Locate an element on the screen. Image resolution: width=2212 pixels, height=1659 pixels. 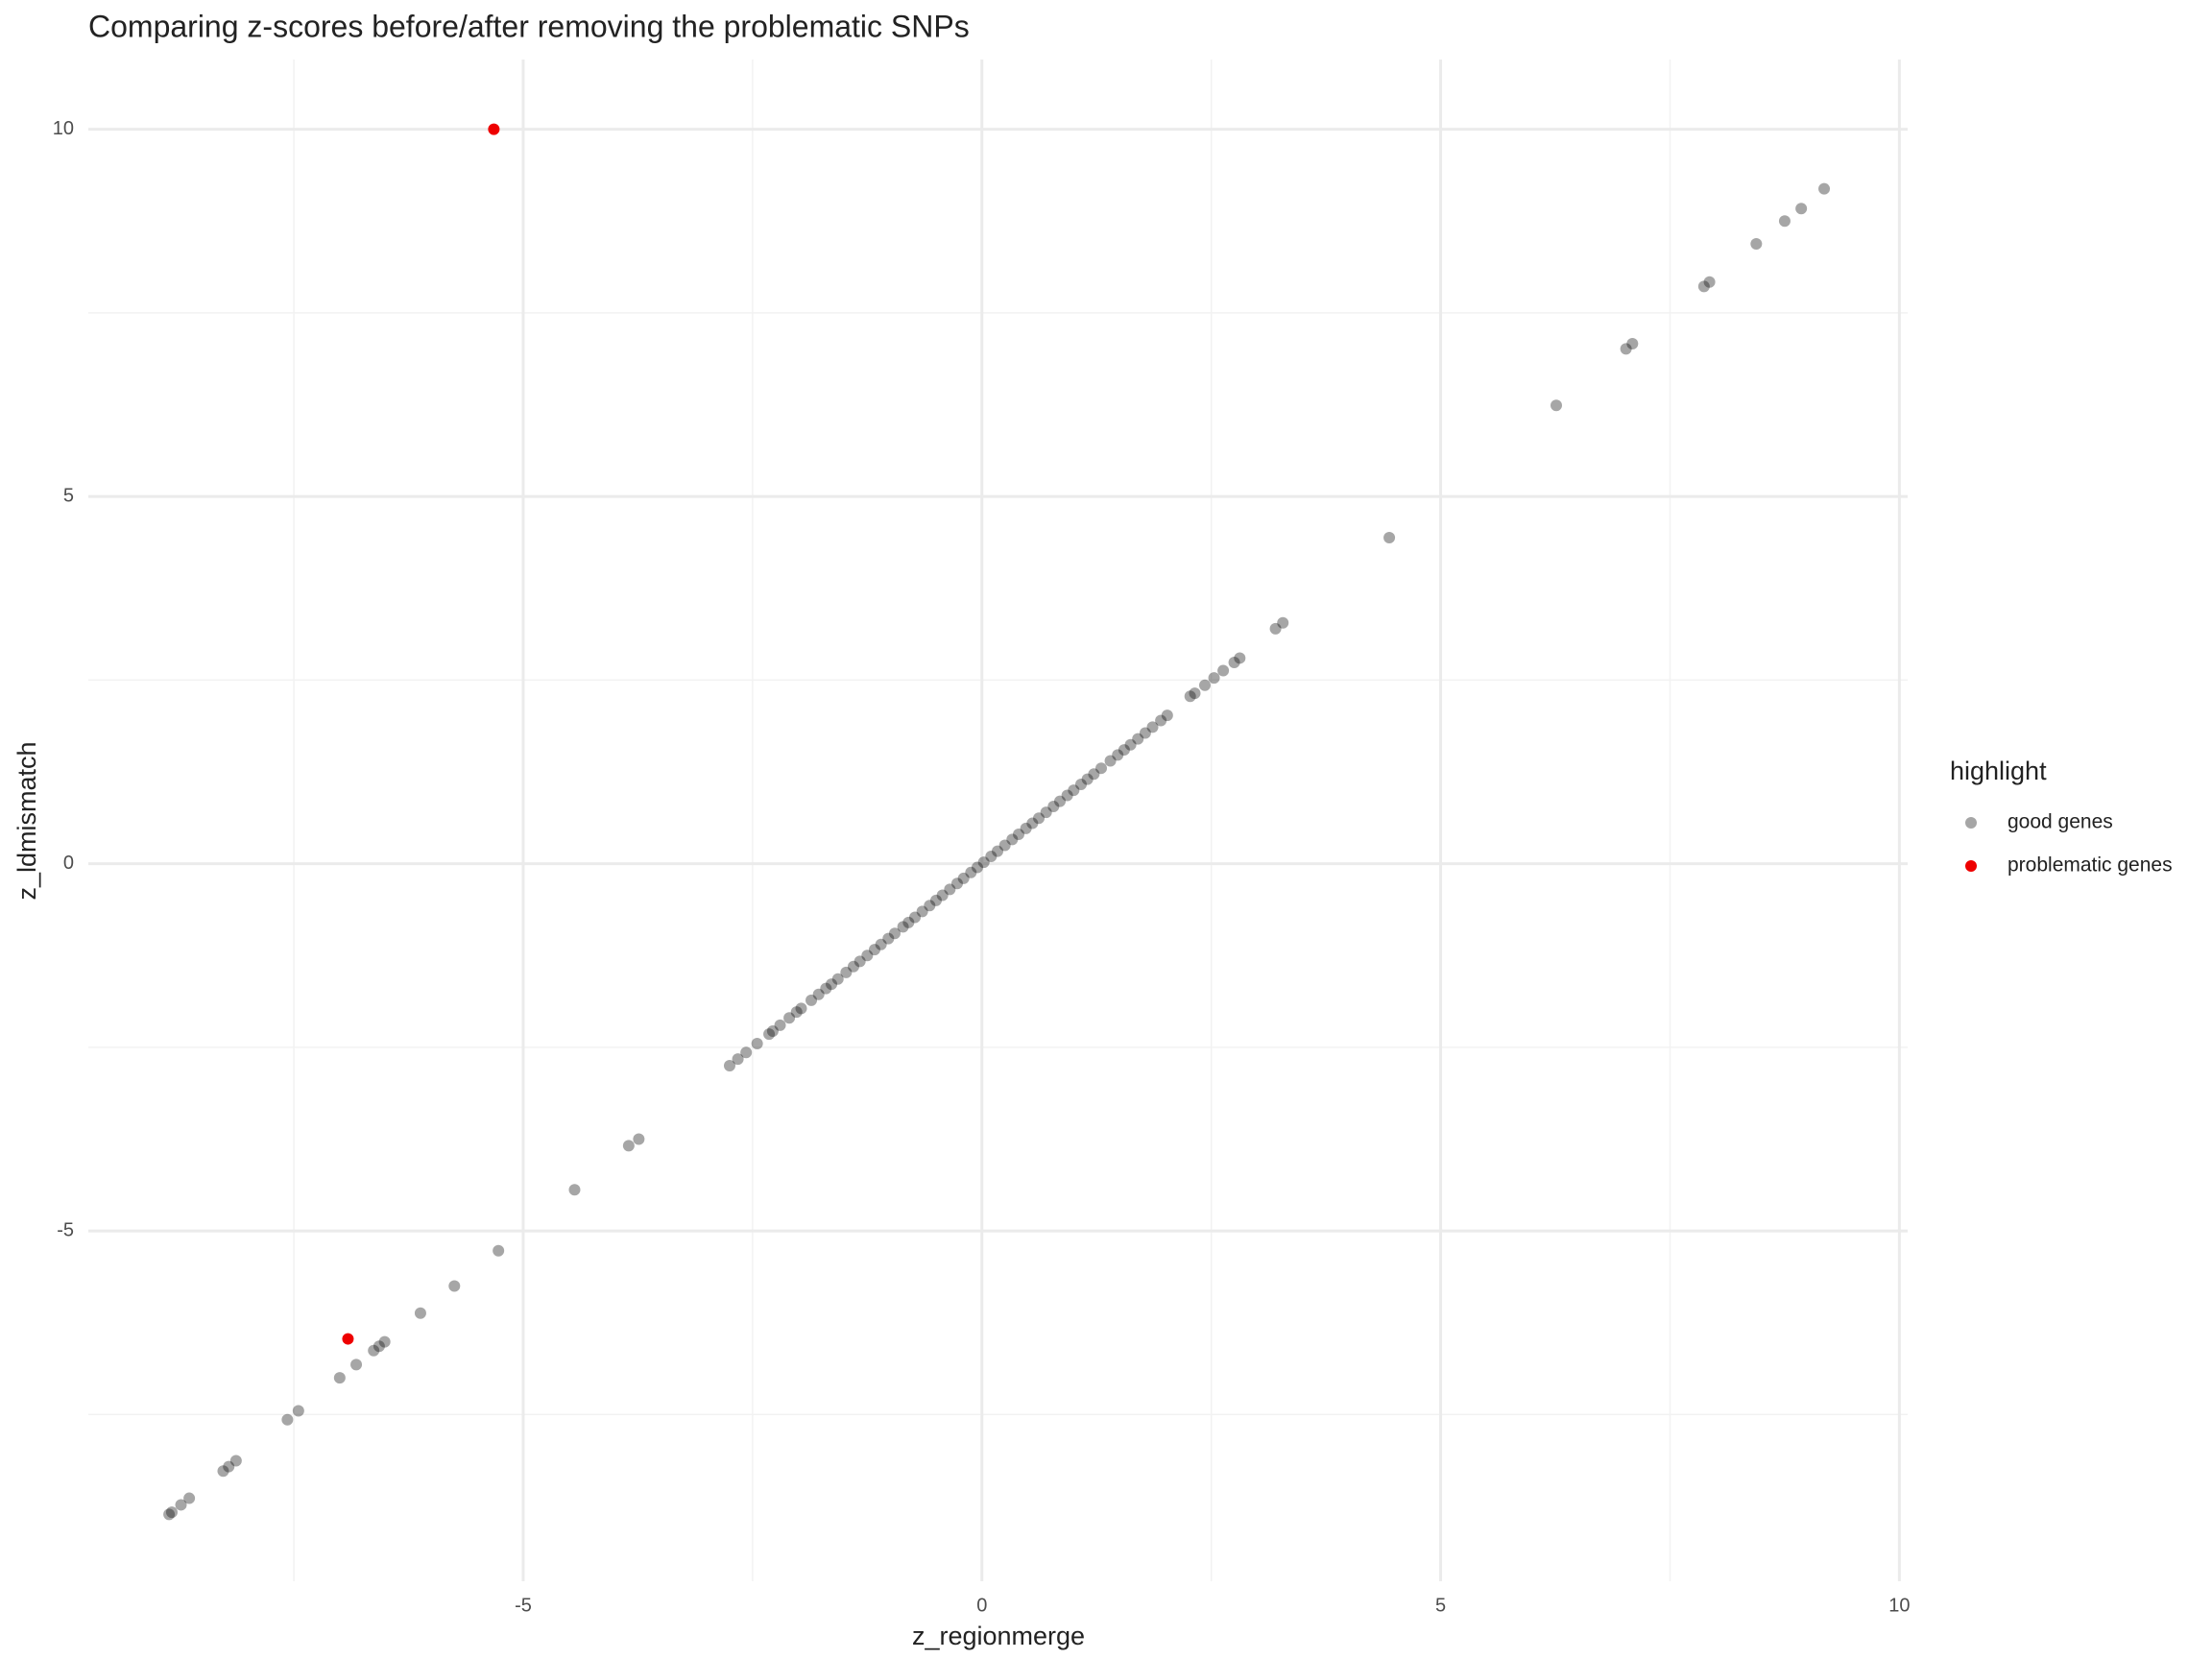
y-tick-label: 10 is located at coordinates (63, 128).